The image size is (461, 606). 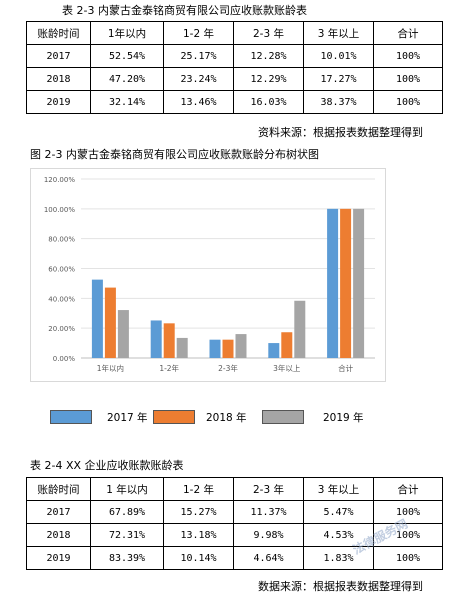 What do you see at coordinates (174, 154) in the screenshot?
I see `figure-caption: 图 2-3 内蒙古金泰铭商贸有限公司应收账款账龄分布树状图` at bounding box center [174, 154].